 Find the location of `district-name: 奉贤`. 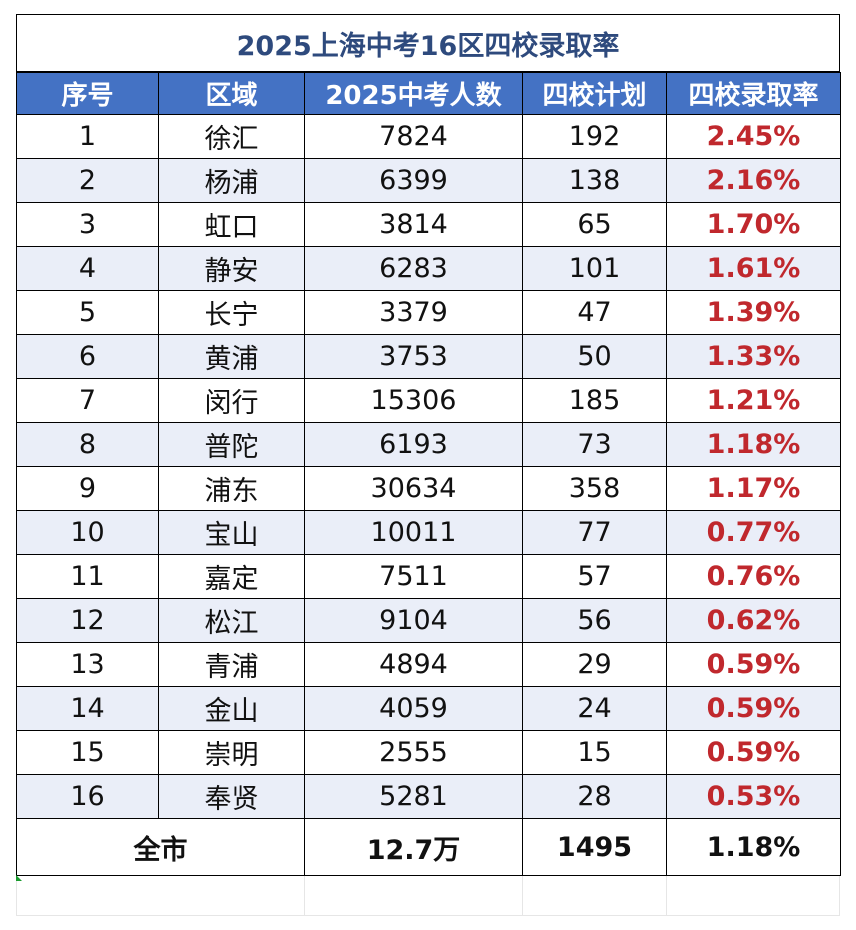

district-name: 奉贤 is located at coordinates (231, 796).